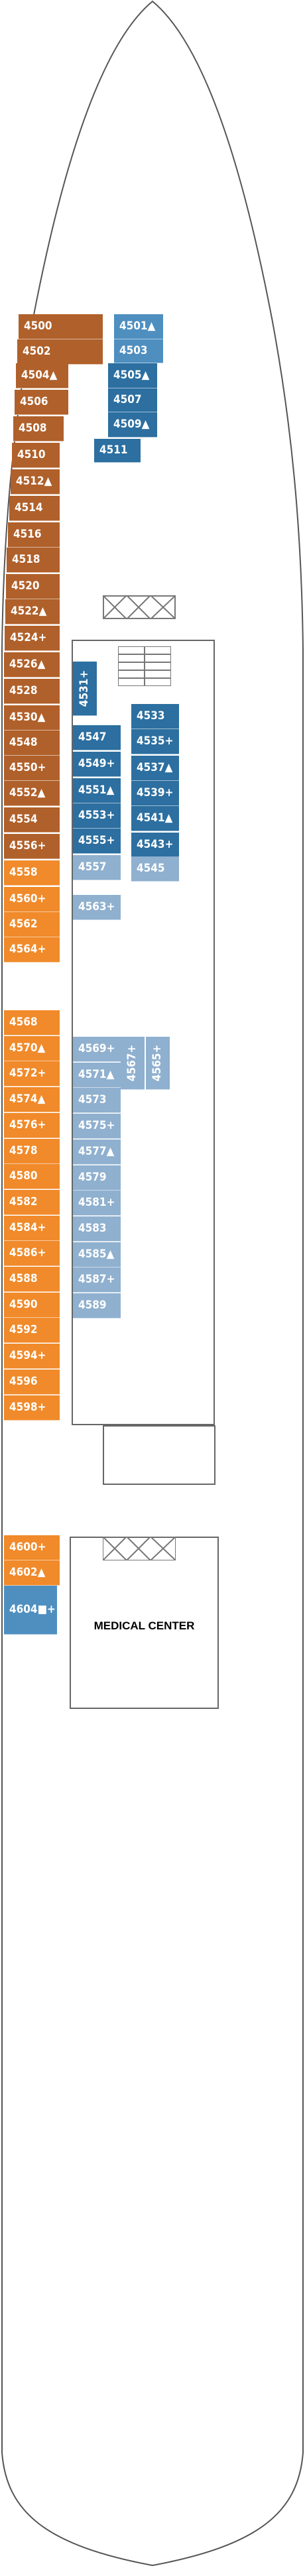 The height and width of the screenshot is (2576, 305). I want to click on cabin-4579: 4579, so click(97, 1178).